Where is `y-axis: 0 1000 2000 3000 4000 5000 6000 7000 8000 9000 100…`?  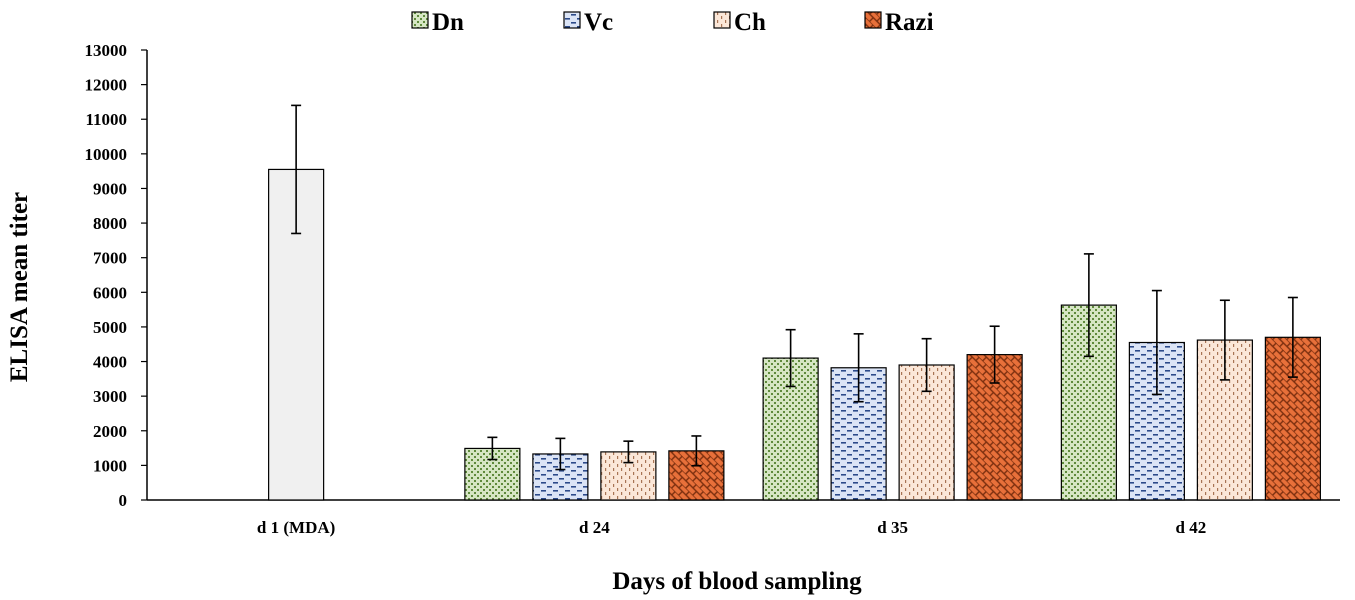 y-axis: 0 1000 2000 3000 4000 5000 6000 7000 8000 9000 100… is located at coordinates (116, 275).